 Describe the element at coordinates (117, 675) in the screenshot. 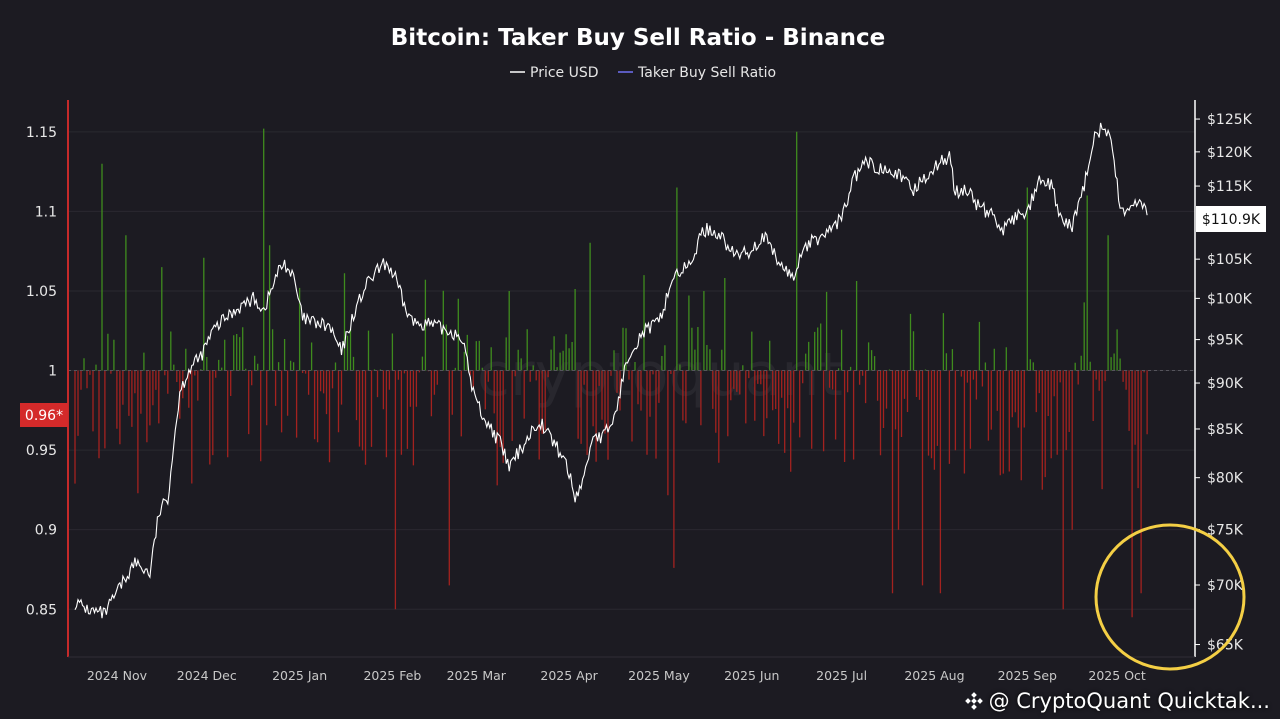

I see `x-tick-label: 2024 Nov` at that location.